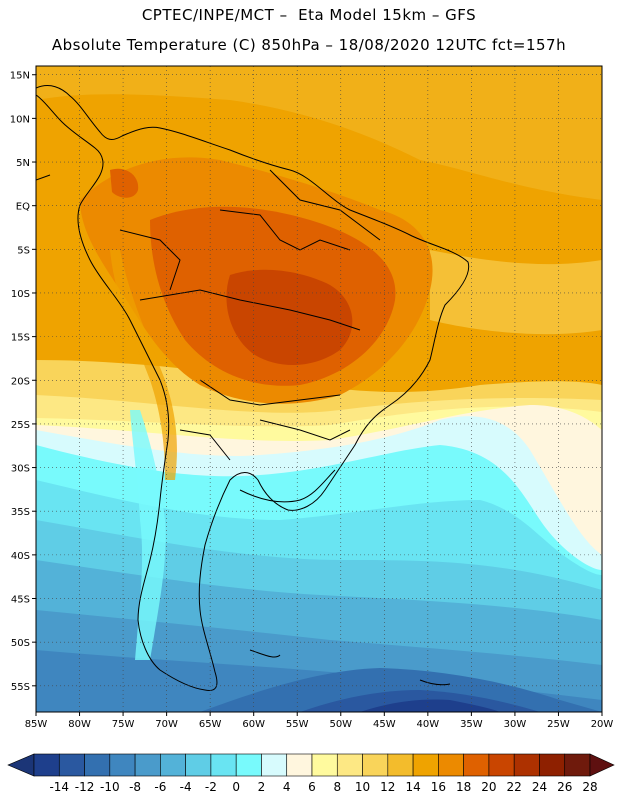 This screenshot has width=618, height=800. What do you see at coordinates (471, 724) in the screenshot?
I see `lon-tick-label: 35W` at bounding box center [471, 724].